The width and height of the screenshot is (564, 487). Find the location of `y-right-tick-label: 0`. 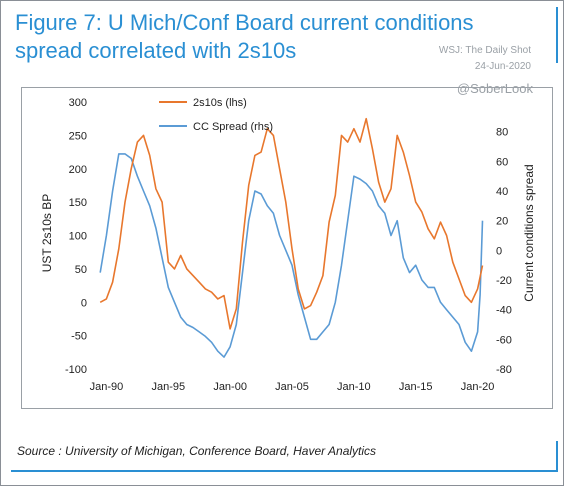

y-right-tick-label: 0 is located at coordinates (499, 251).